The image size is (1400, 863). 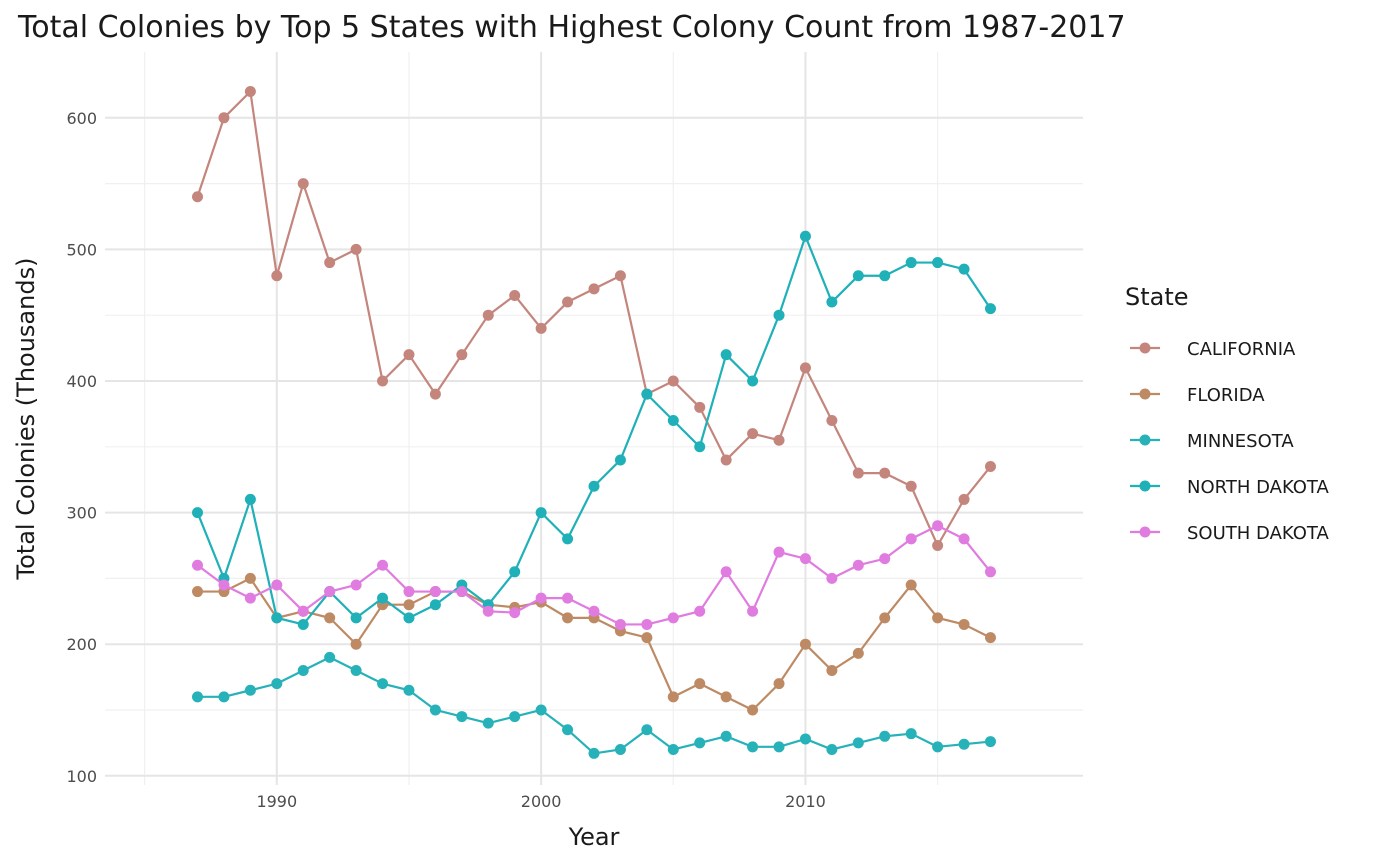 What do you see at coordinates (81, 513) in the screenshot?
I see `y-tick-label: 300` at bounding box center [81, 513].